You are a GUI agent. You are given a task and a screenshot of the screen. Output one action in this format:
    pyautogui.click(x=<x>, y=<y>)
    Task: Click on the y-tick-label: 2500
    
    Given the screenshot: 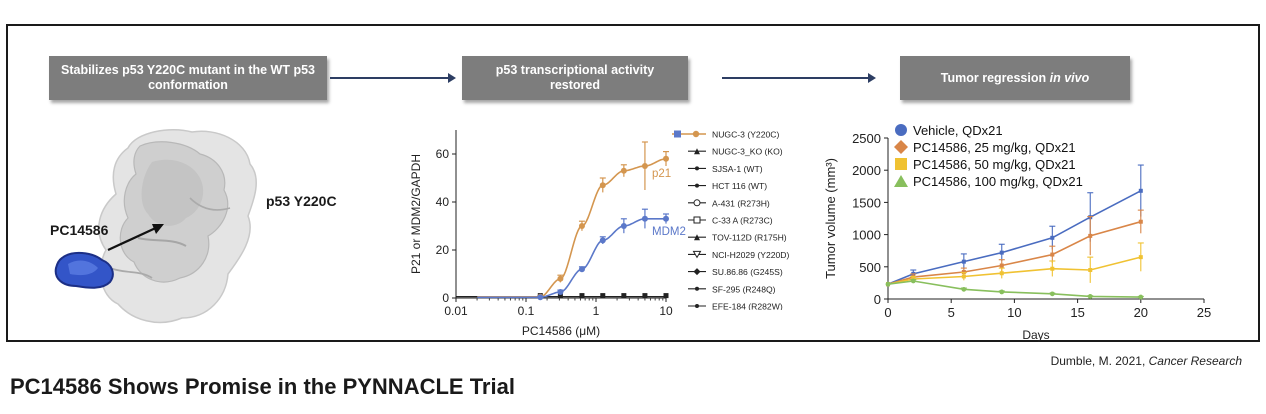 What is the action you would take?
    pyautogui.click(x=866, y=138)
    